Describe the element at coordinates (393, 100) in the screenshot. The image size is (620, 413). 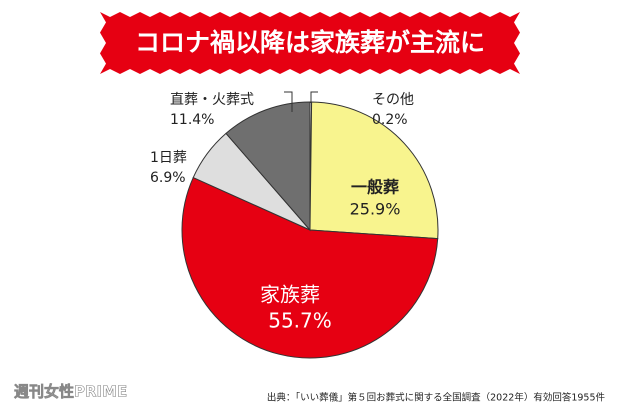
I see `slice-label: その他` at that location.